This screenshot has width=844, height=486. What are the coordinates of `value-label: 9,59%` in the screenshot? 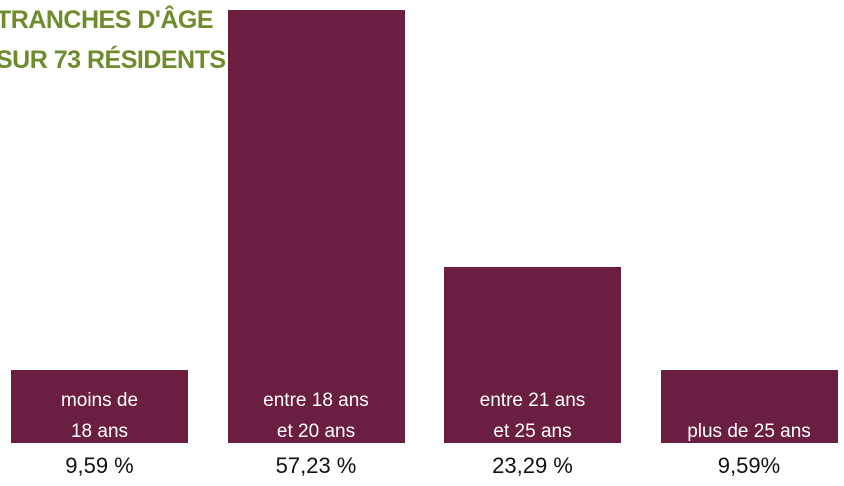 It's located at (749, 465).